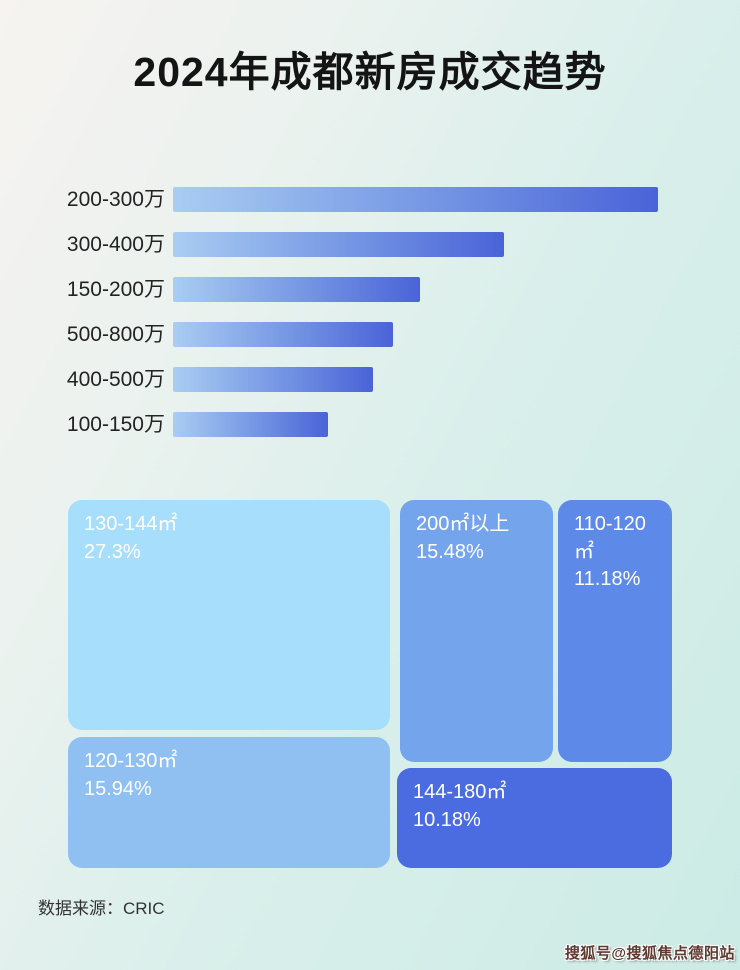  Describe the element at coordinates (229, 802) in the screenshot. I see `treemap-tile-120-130: 120-130㎡ 15.94%` at that location.